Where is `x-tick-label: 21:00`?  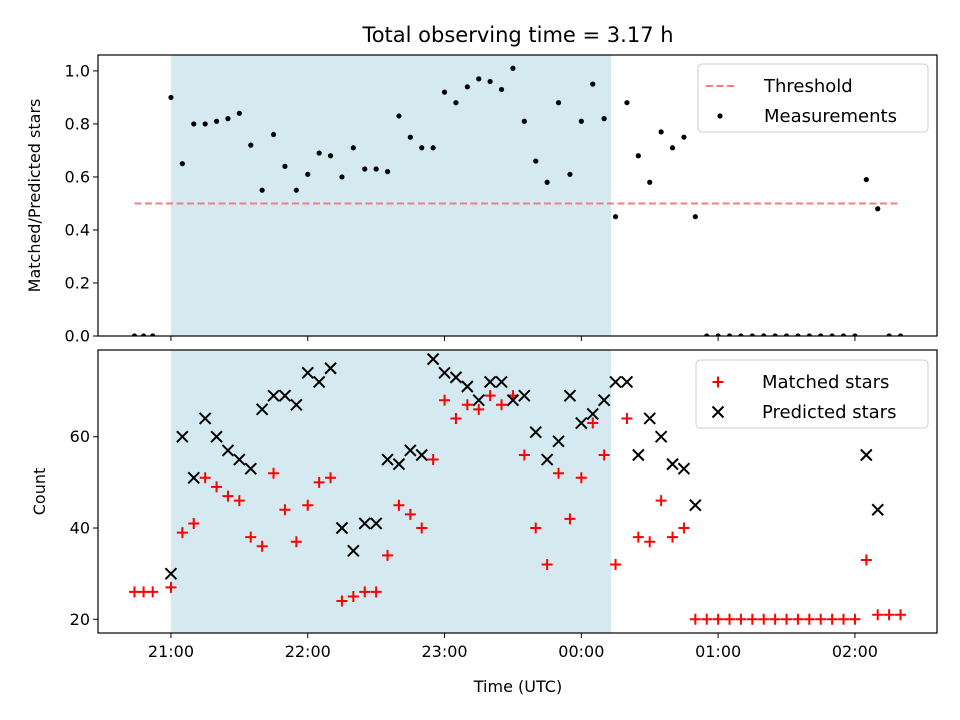
x-tick-label: 21:00 is located at coordinates (171, 651).